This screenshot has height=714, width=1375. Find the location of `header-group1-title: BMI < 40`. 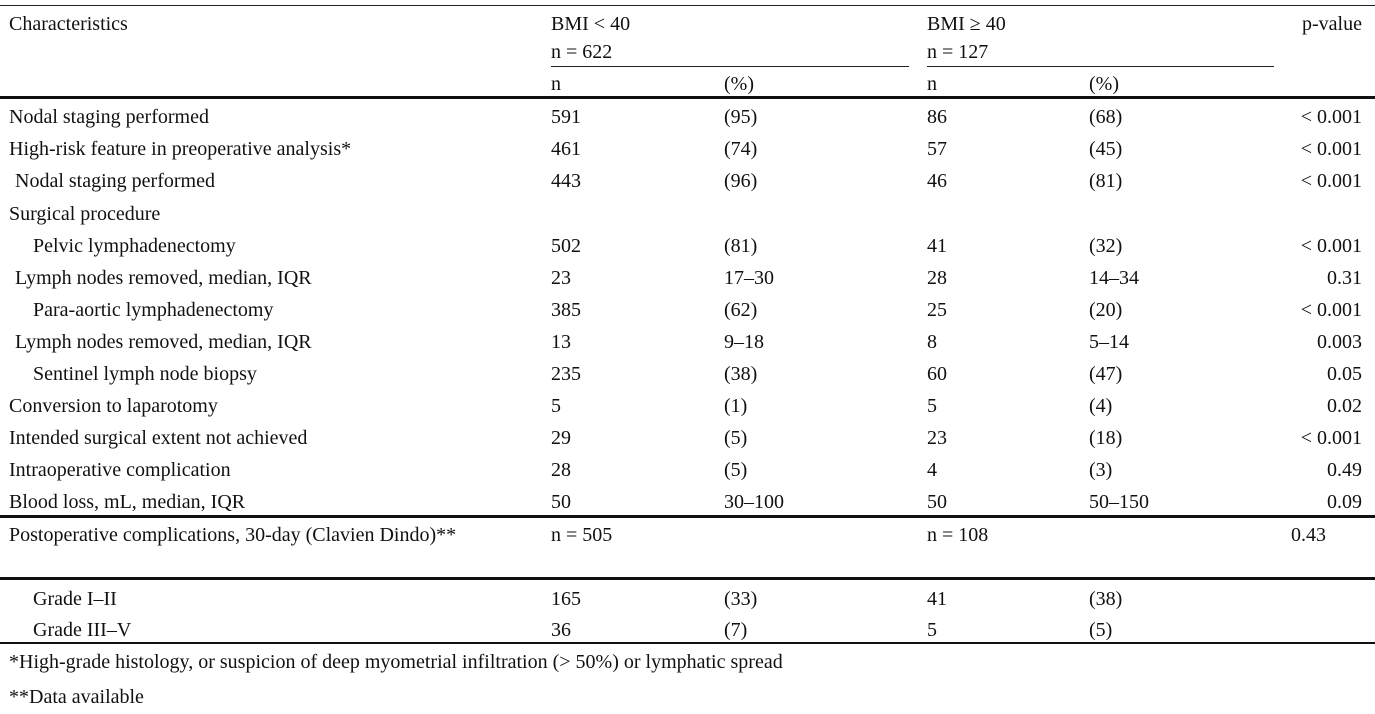

header-group1-title: BMI < 40 is located at coordinates (591, 24).